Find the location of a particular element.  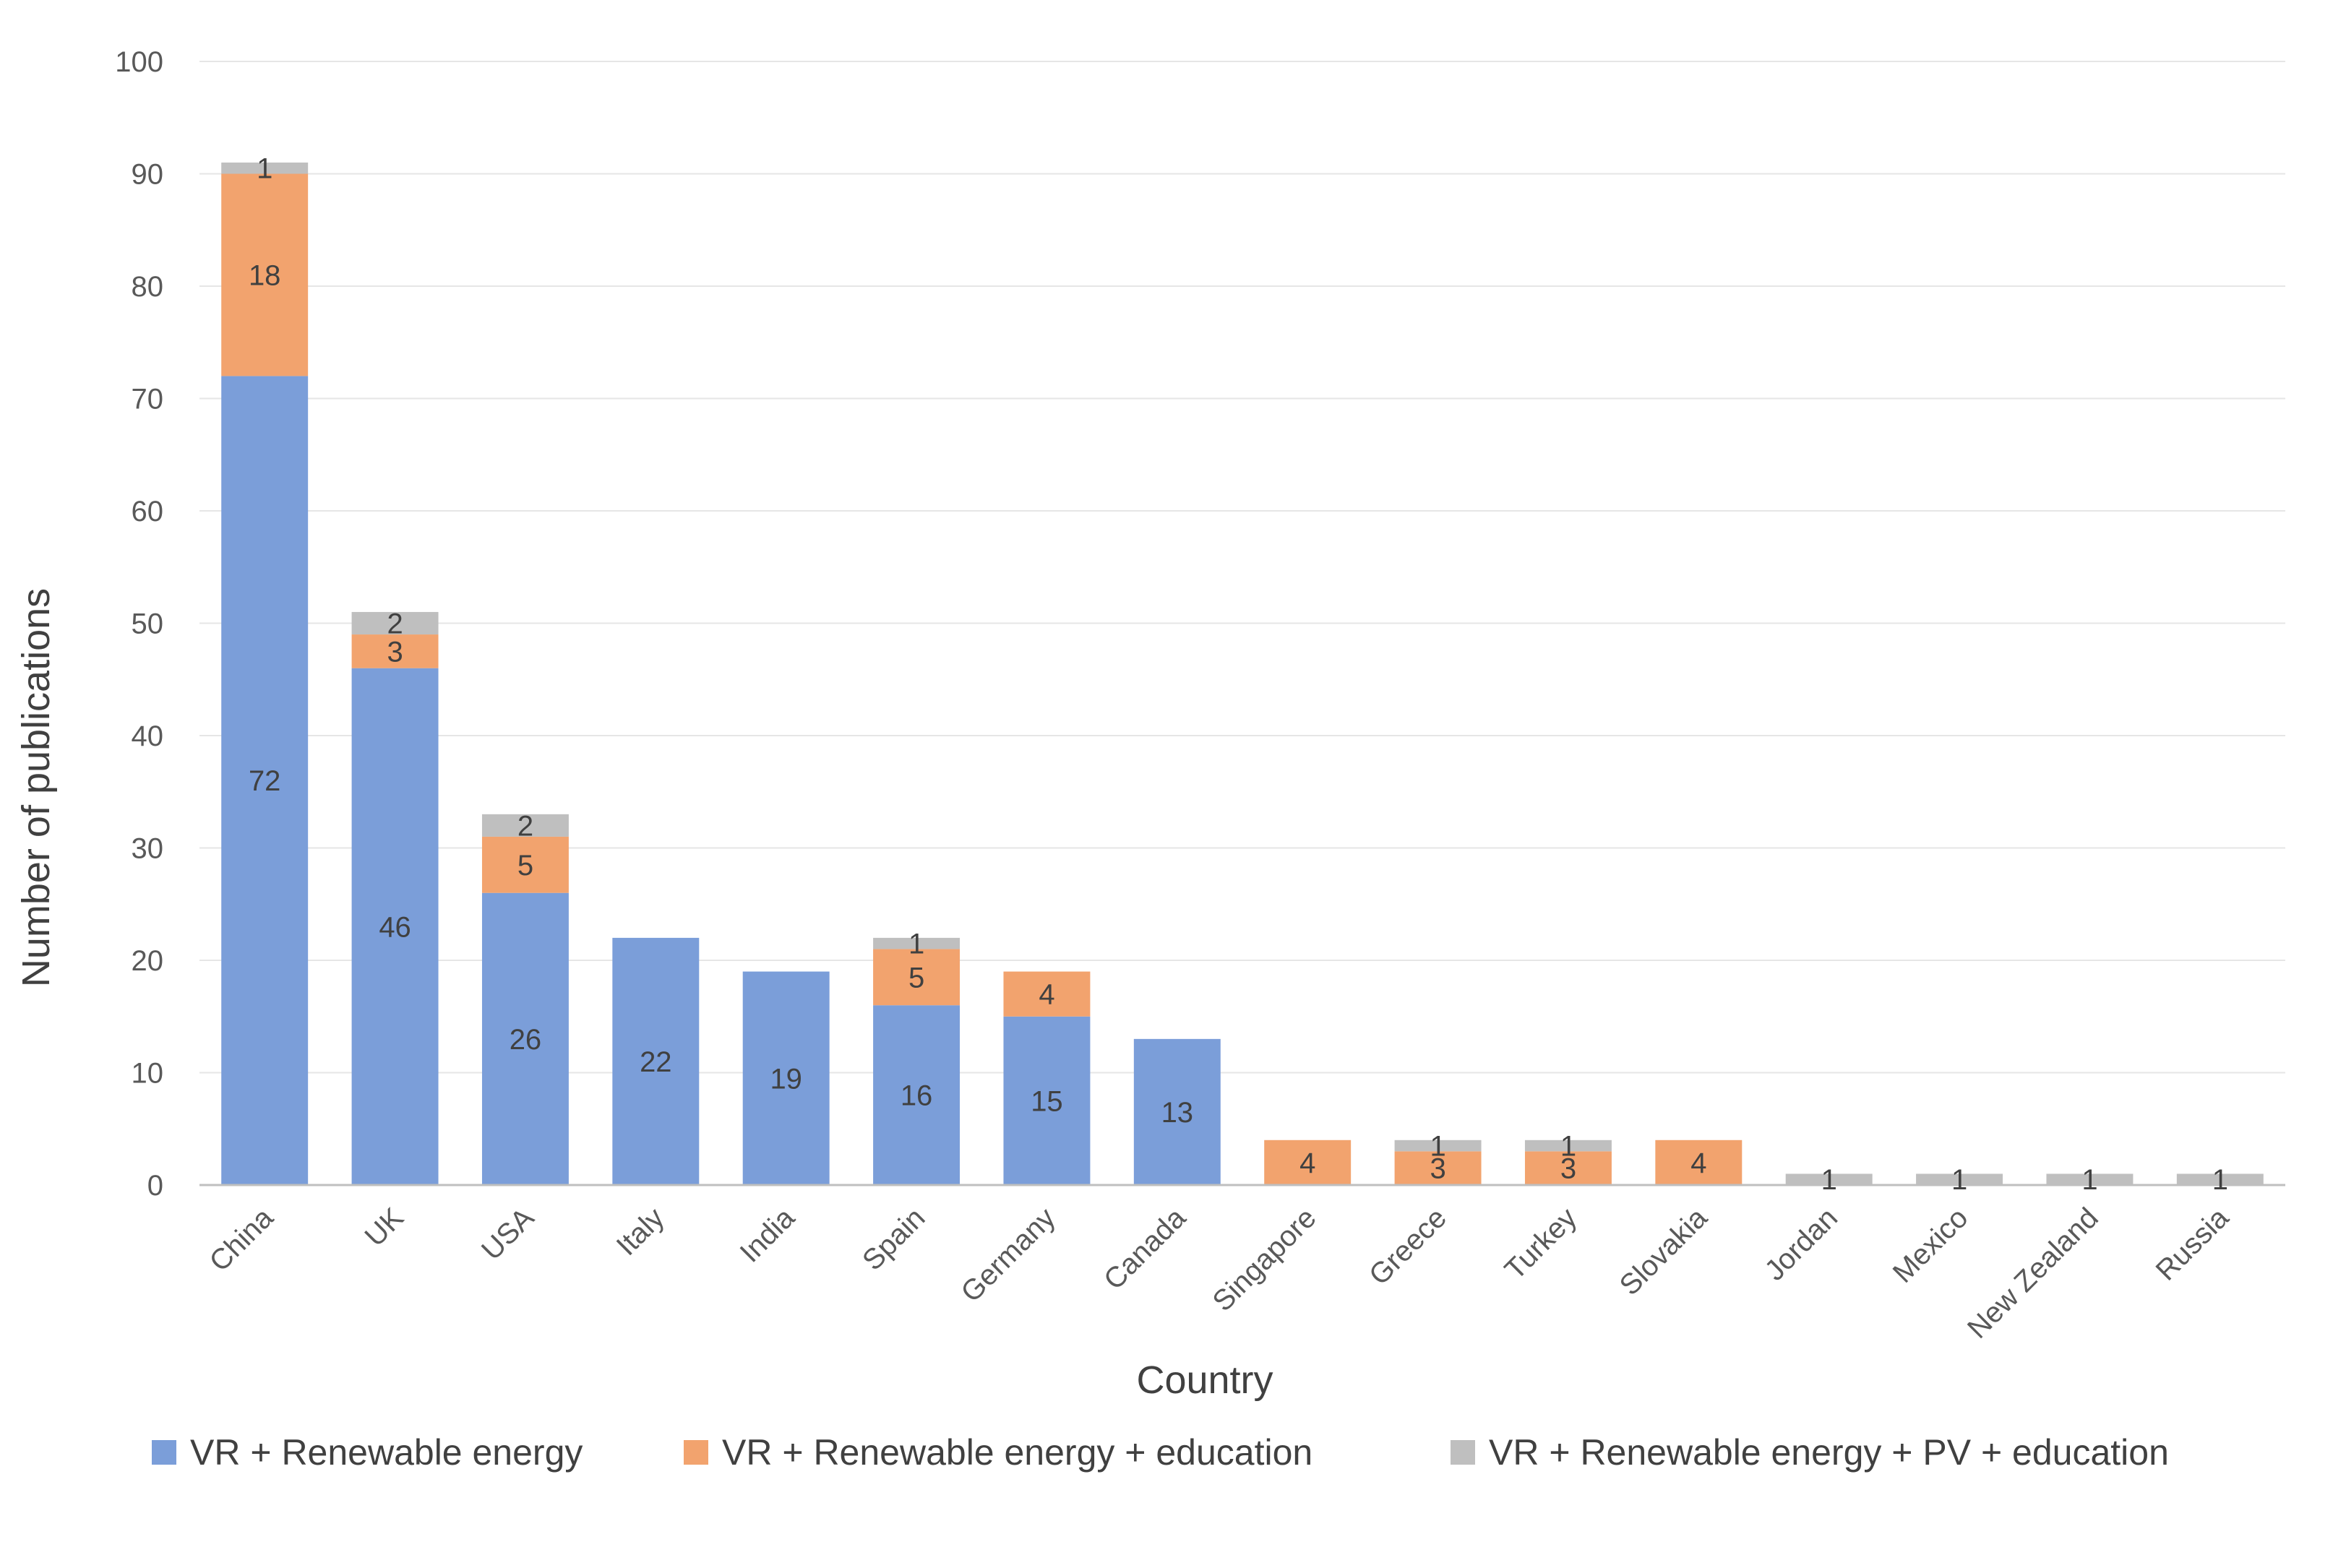

data-label: 22 is located at coordinates (656, 1062).